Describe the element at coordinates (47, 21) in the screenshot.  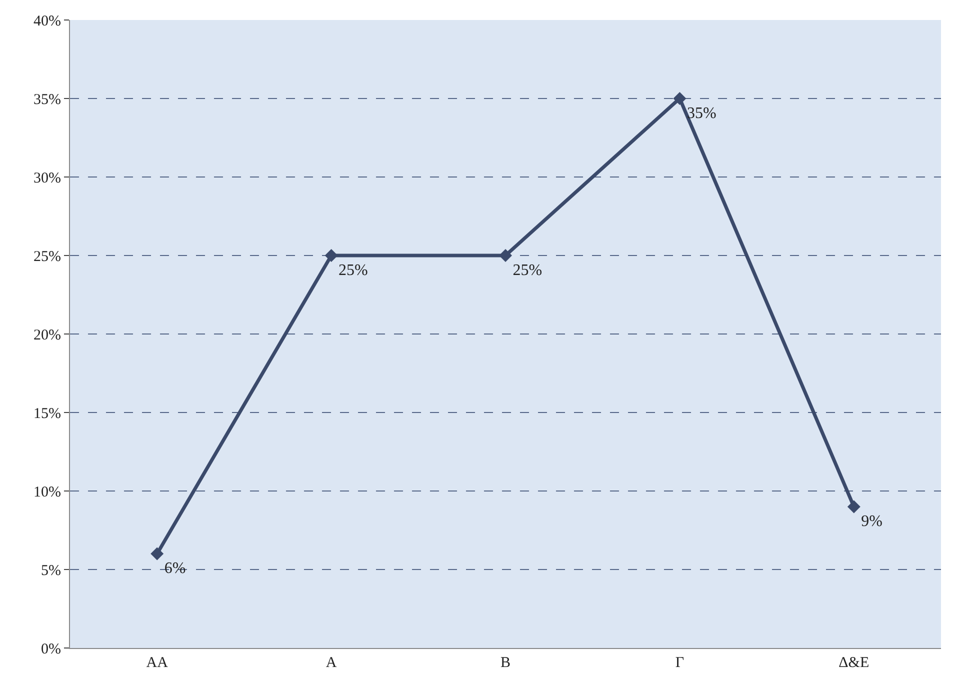
I see `y-tick-label: 40%` at that location.